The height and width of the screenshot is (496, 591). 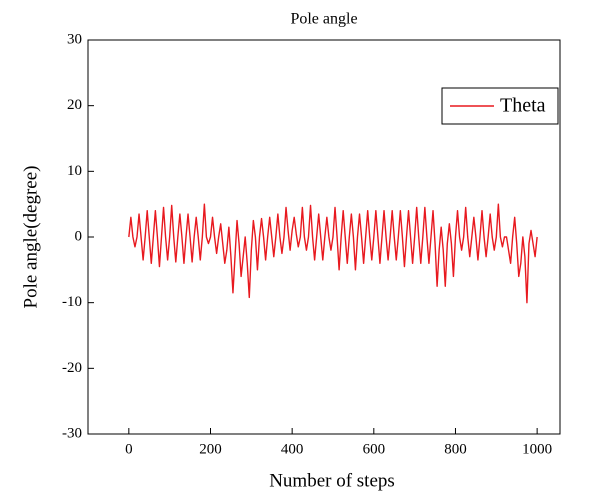 I want to click on y-tick-label: 30, so click(x=74, y=39).